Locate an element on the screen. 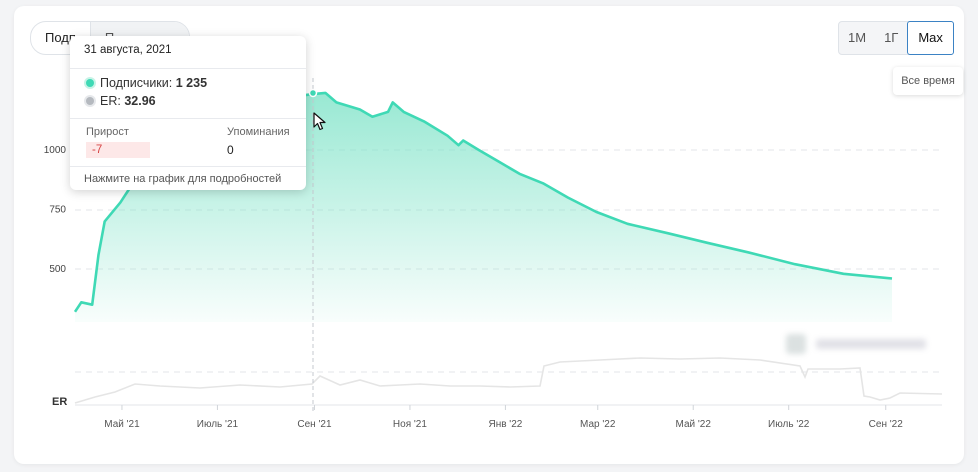 The image size is (978, 472). tooltip-divider is located at coordinates (188, 118).